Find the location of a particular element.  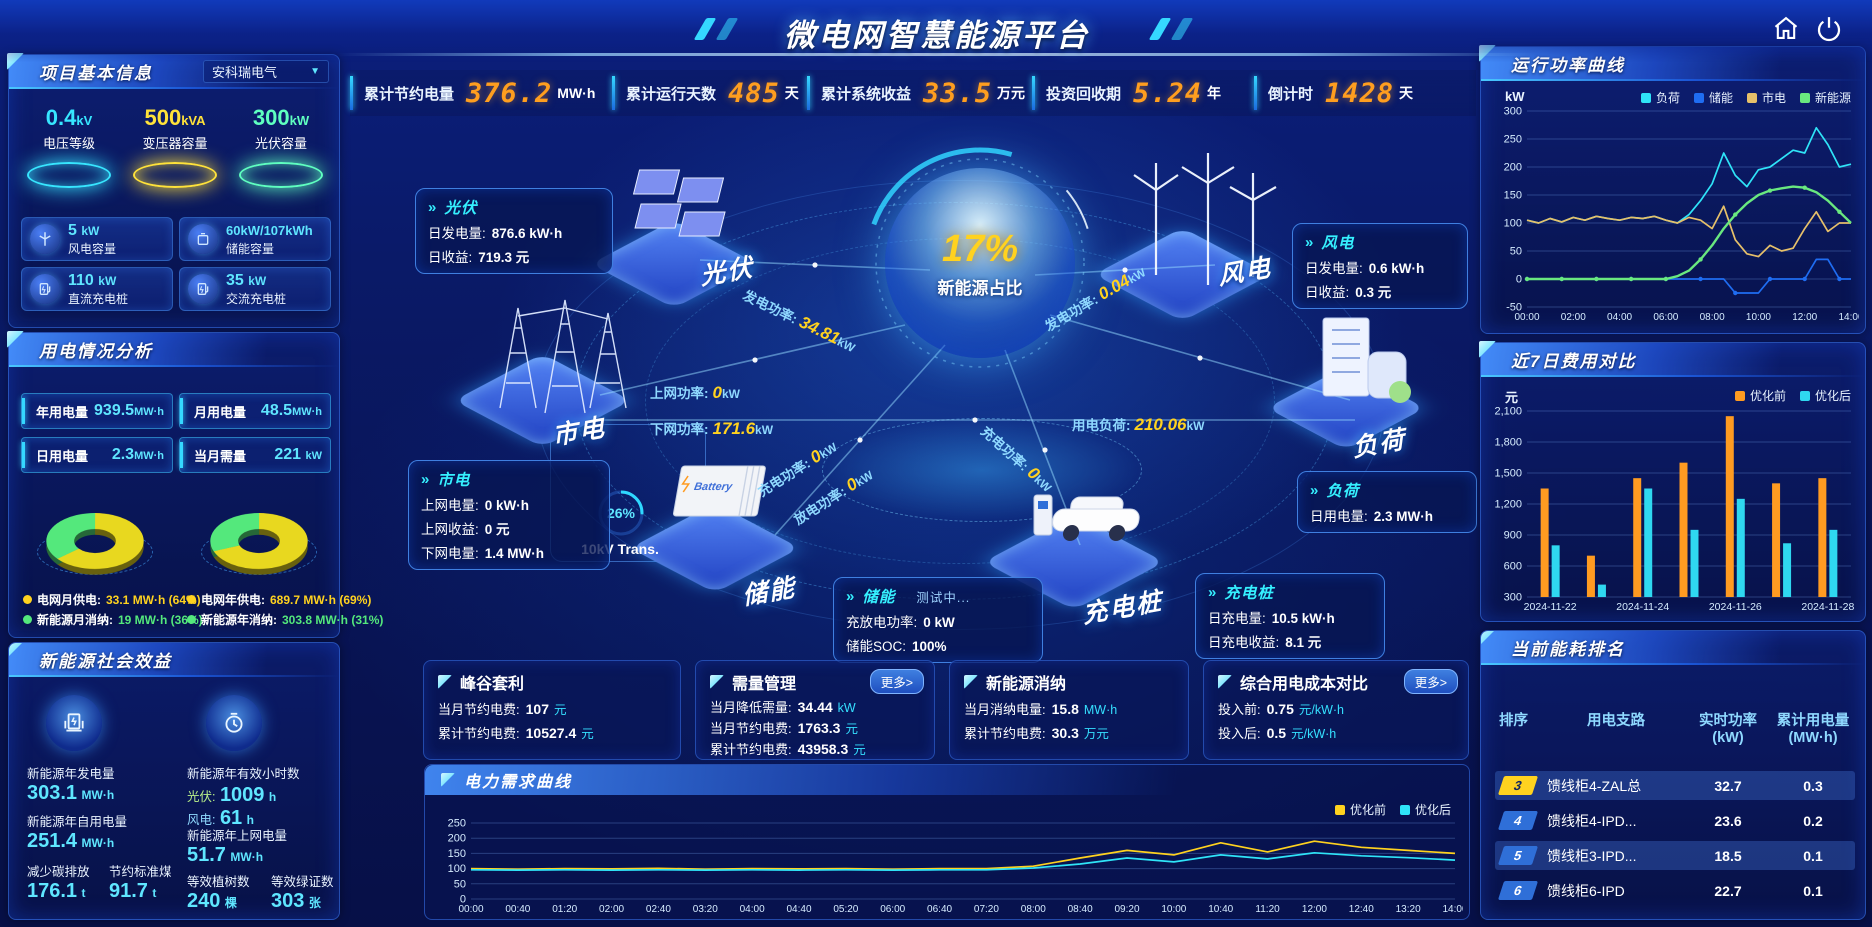

y-axis-unit: kW is located at coordinates (1515, 96).